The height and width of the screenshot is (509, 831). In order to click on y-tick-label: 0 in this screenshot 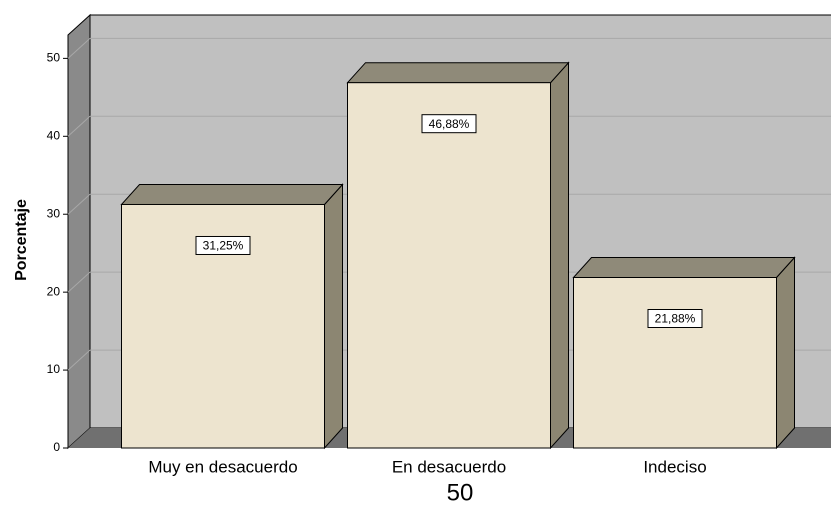, I will do `click(56, 447)`.